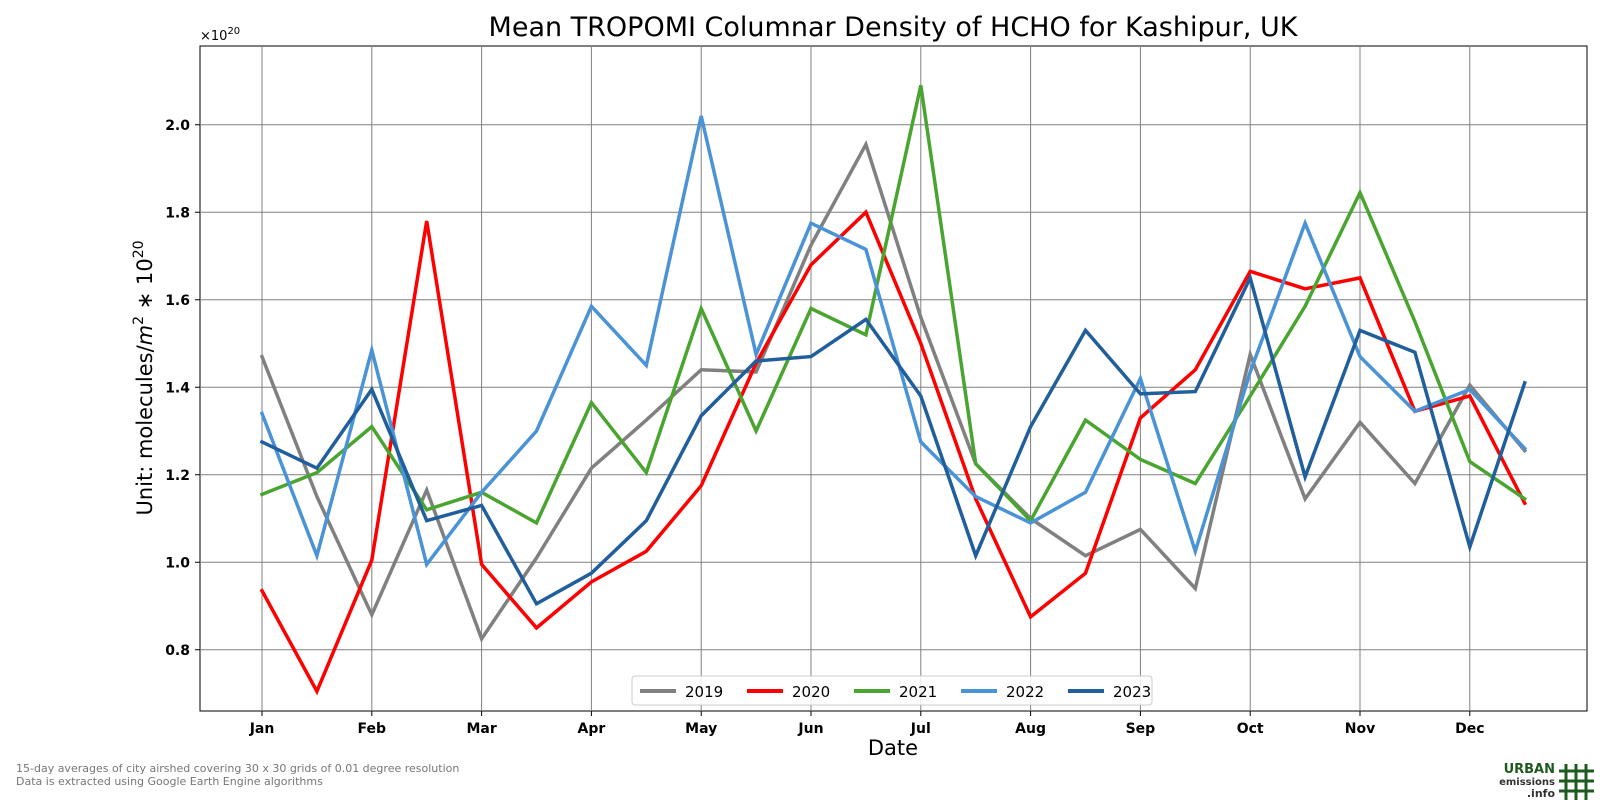 The width and height of the screenshot is (1600, 800). Describe the element at coordinates (1030, 729) in the screenshot. I see `x-tick-label: Aug` at that location.